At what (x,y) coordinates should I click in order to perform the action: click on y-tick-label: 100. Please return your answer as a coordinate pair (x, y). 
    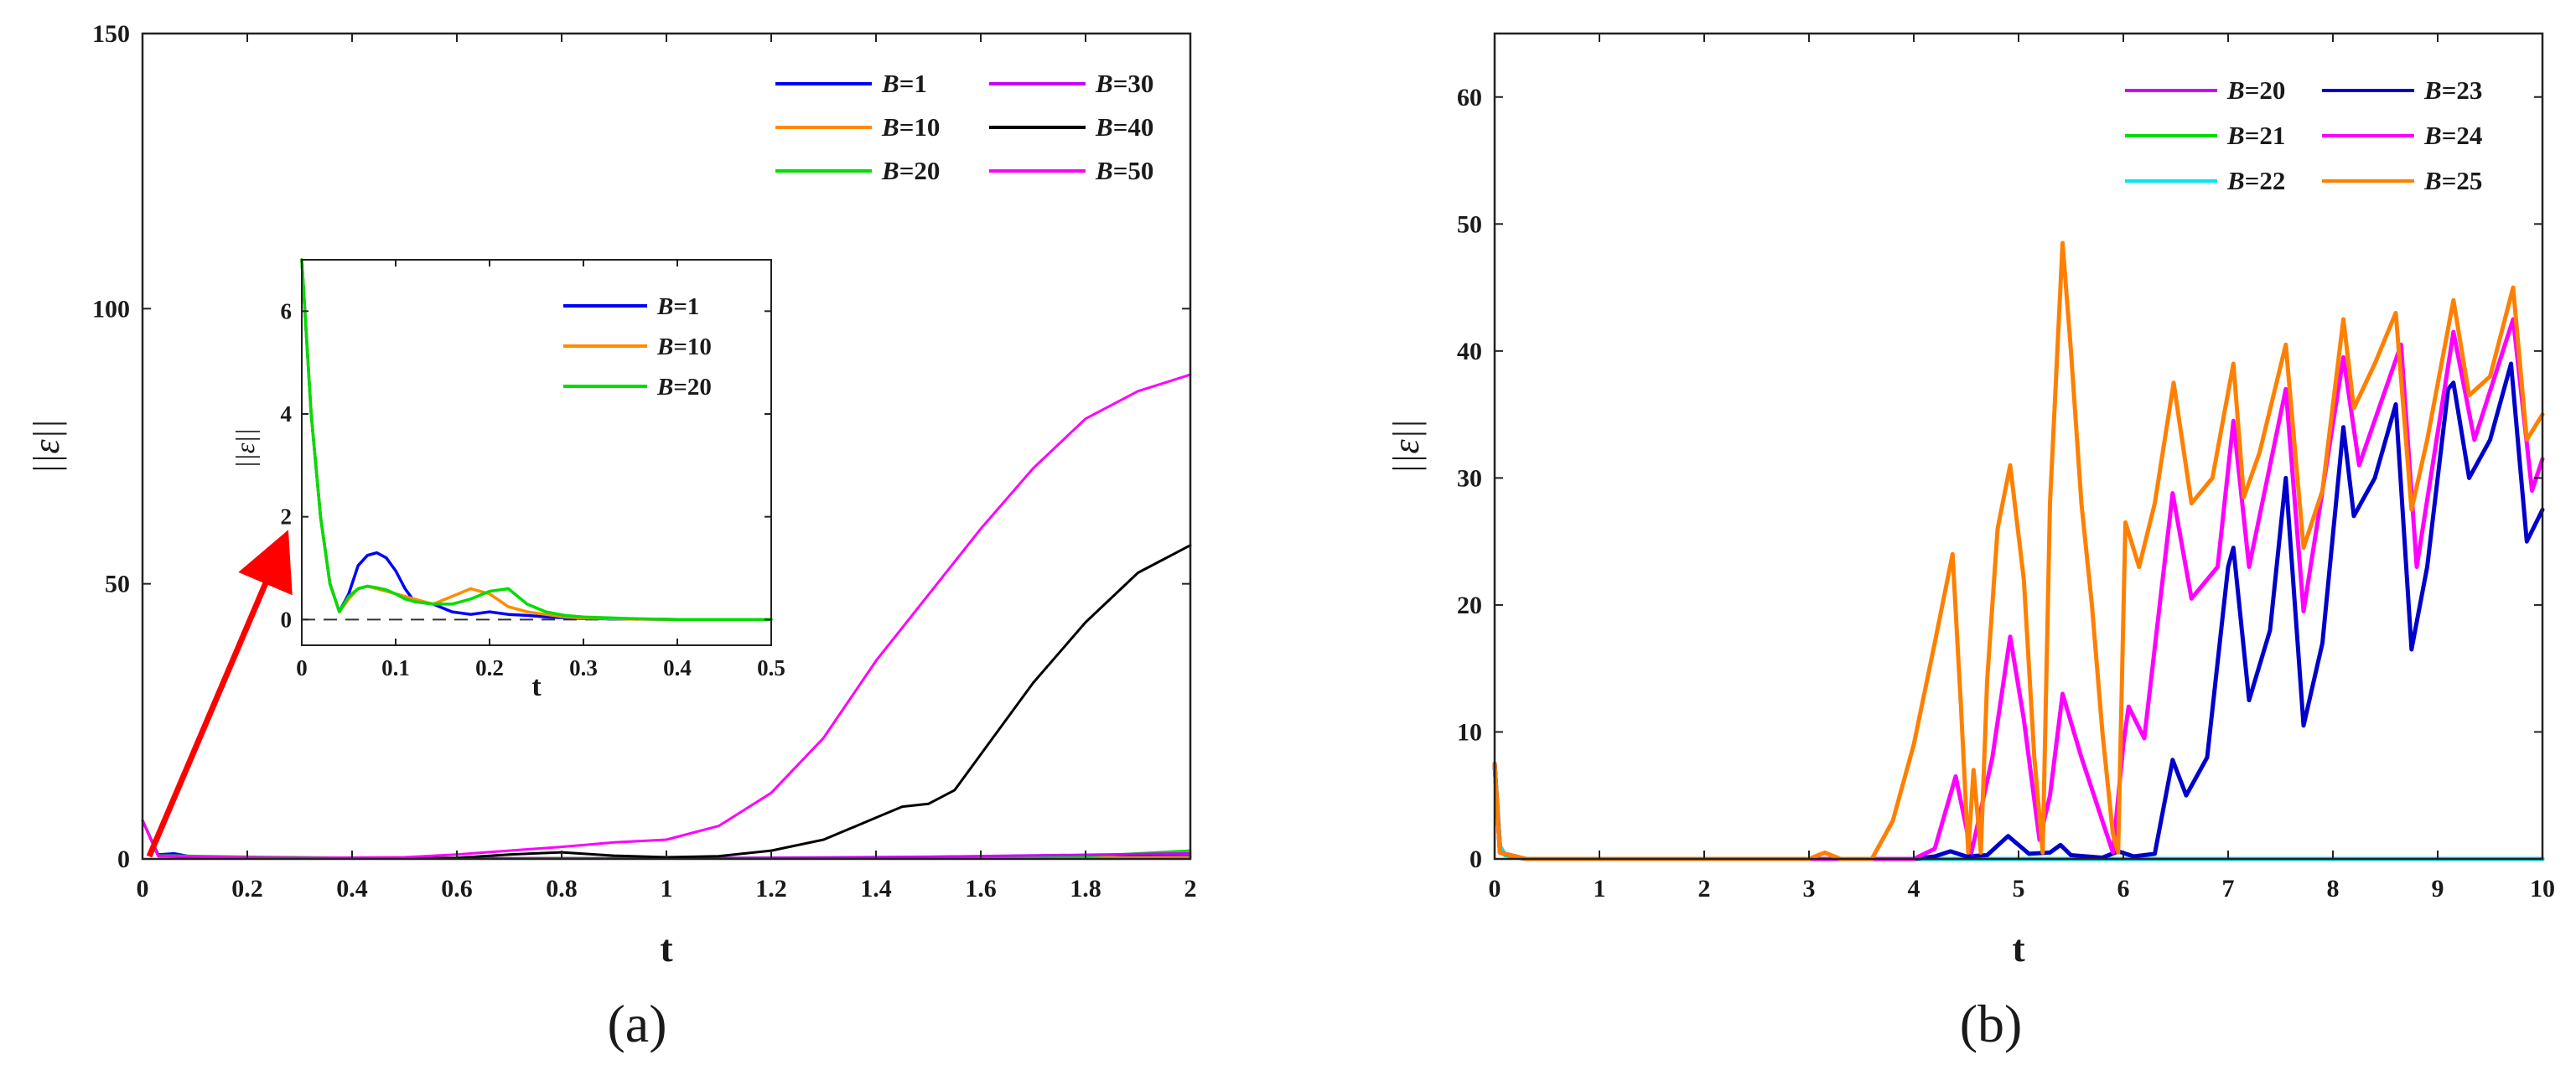
    Looking at the image, I should click on (111, 309).